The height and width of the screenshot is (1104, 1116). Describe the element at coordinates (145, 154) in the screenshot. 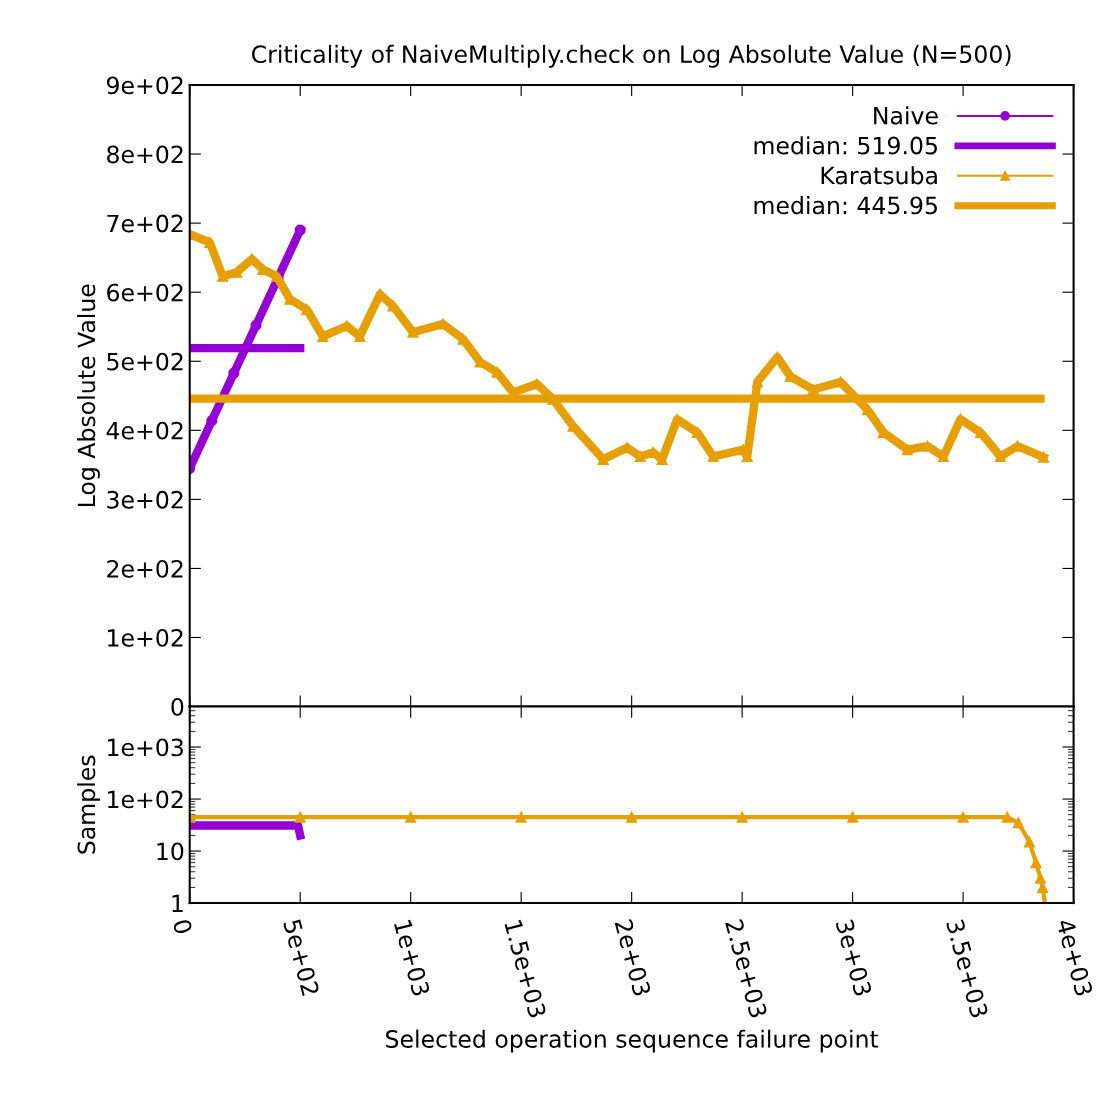

I see `y-tick-label: 8e+02` at that location.